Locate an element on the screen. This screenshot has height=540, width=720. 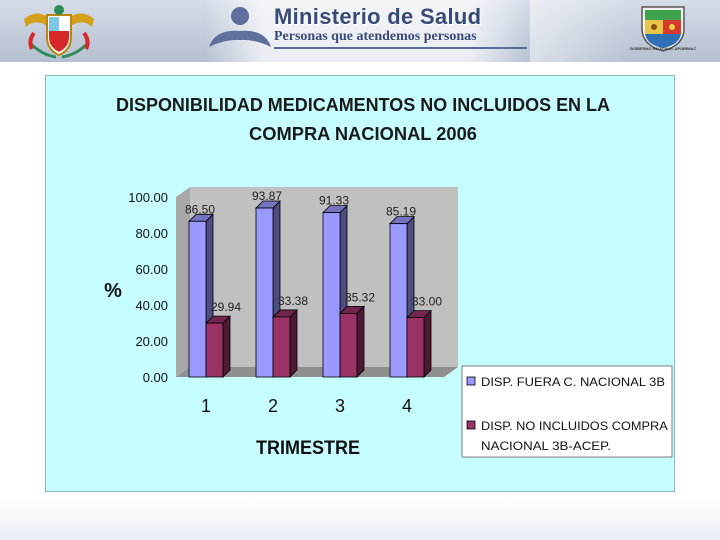
x-tick-label: 2 is located at coordinates (273, 406).